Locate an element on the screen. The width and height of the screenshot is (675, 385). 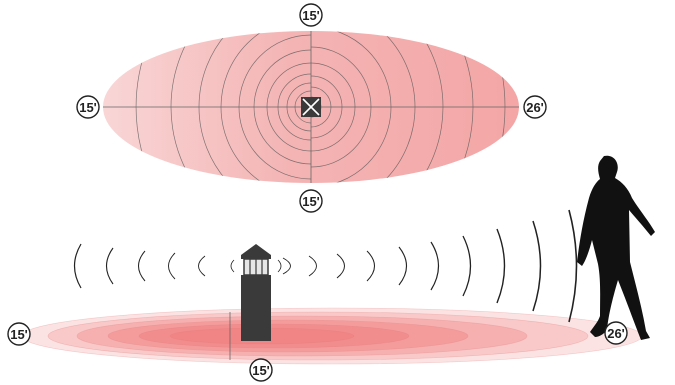
top-label-right: 26' is located at coordinates (535, 107).